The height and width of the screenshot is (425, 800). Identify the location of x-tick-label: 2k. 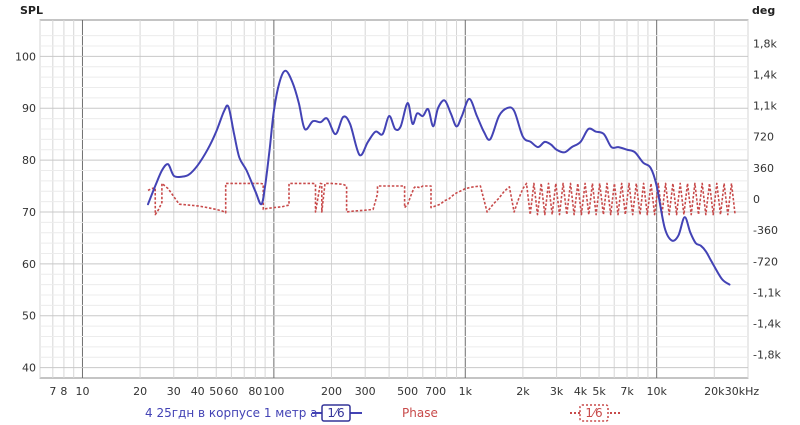
(523, 391).